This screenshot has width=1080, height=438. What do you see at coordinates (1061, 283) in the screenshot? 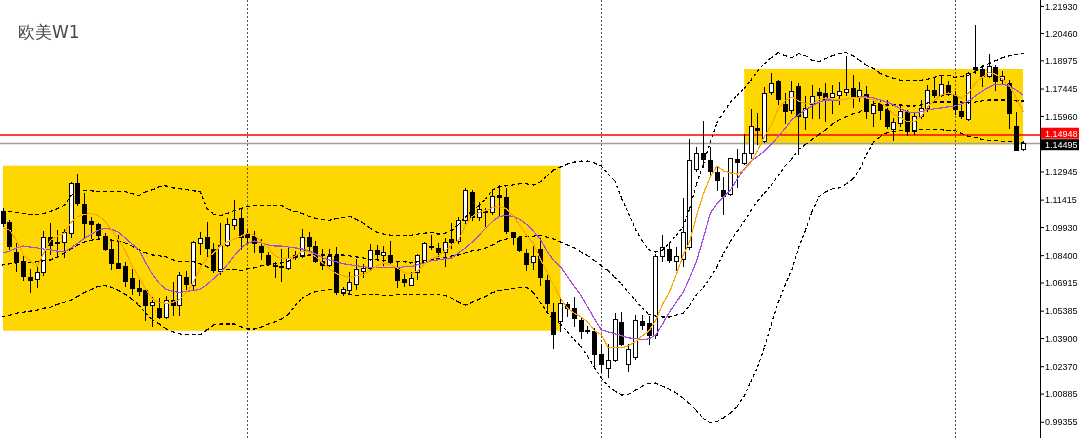
I see `y-tick-label: 1.06915` at bounding box center [1061, 283].